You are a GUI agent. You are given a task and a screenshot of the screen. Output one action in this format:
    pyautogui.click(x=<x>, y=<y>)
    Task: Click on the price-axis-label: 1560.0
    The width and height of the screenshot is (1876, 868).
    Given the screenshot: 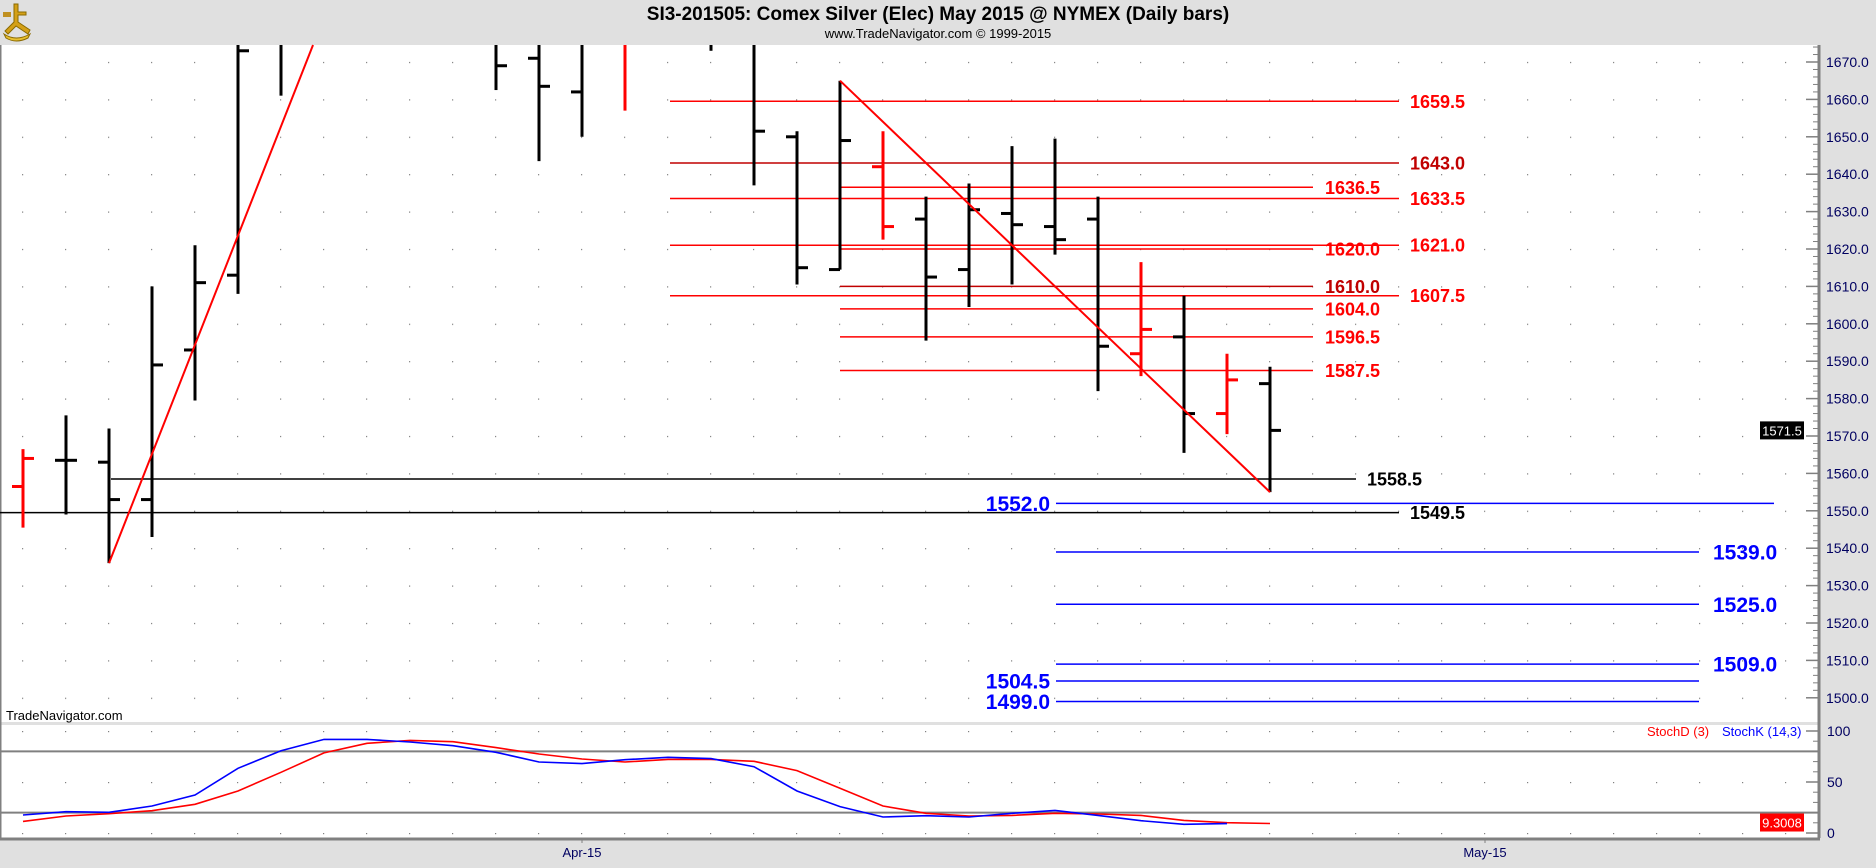 What is the action you would take?
    pyautogui.click(x=1847, y=473)
    